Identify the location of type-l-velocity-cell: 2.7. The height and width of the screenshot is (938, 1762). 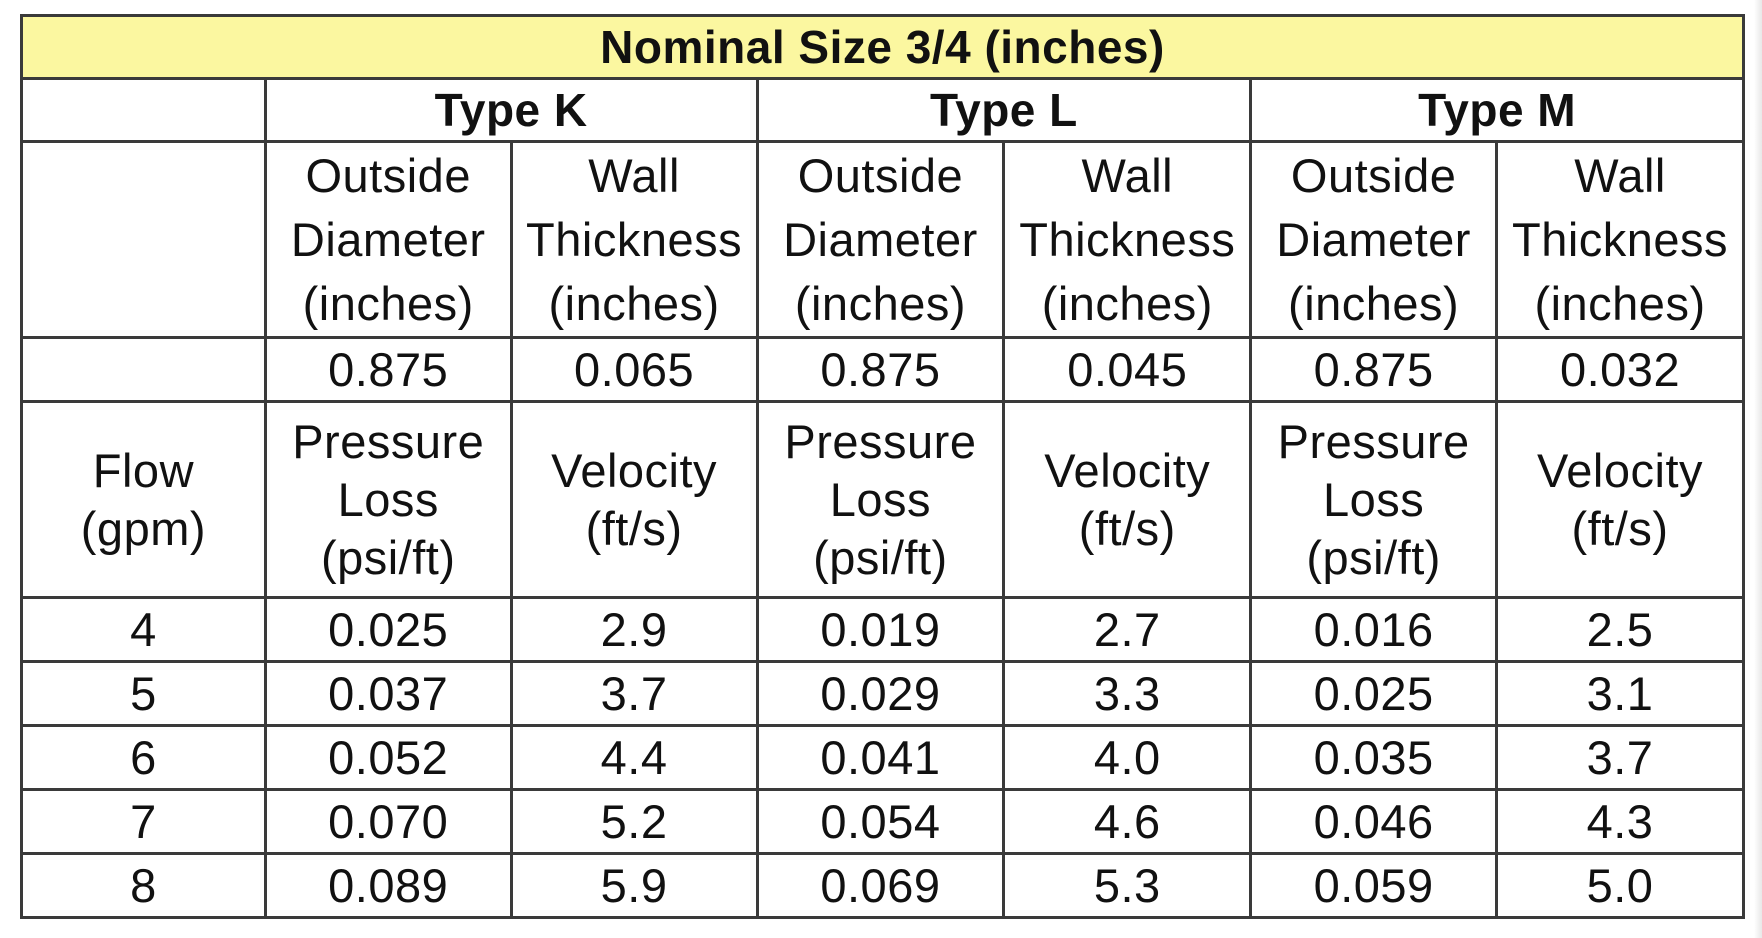
(1127, 629).